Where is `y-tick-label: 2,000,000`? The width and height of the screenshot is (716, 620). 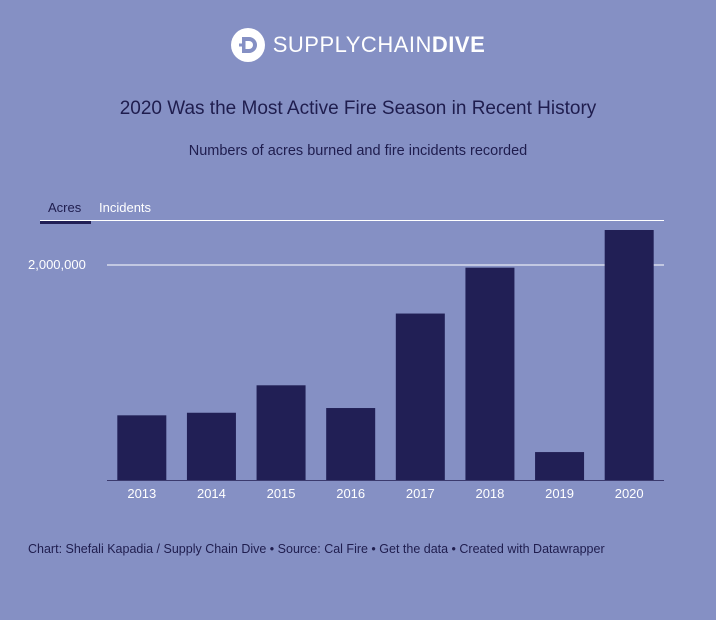 y-tick-label: 2,000,000 is located at coordinates (57, 264).